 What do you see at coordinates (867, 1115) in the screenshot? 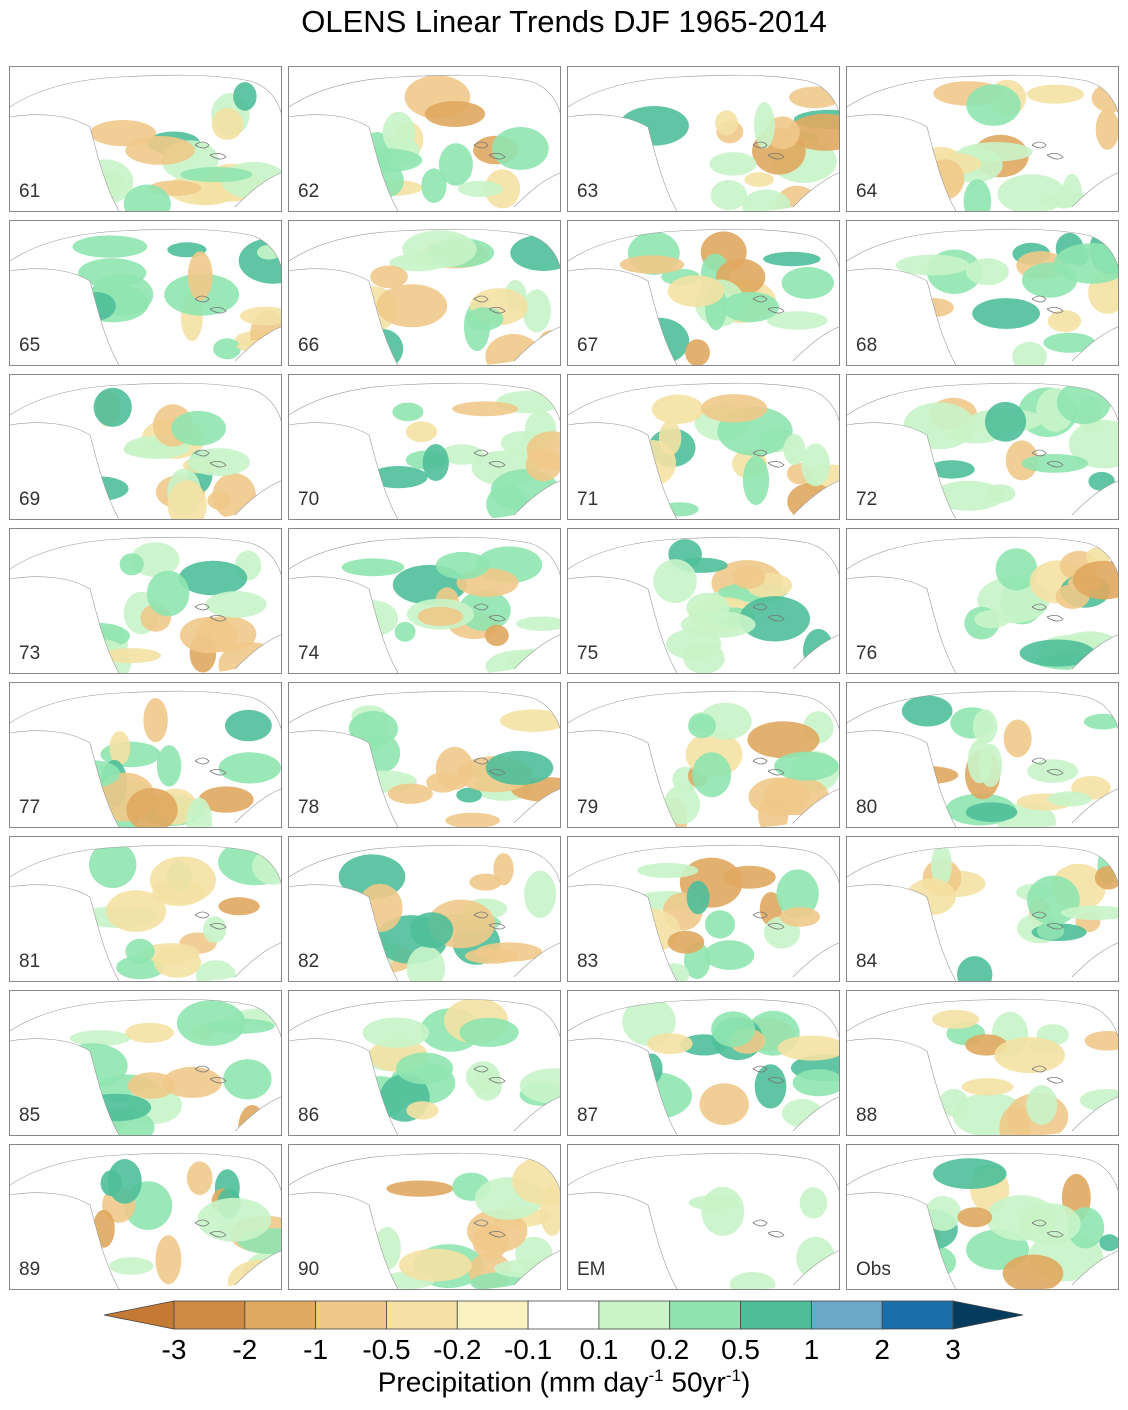
I see `panel-label: 88` at bounding box center [867, 1115].